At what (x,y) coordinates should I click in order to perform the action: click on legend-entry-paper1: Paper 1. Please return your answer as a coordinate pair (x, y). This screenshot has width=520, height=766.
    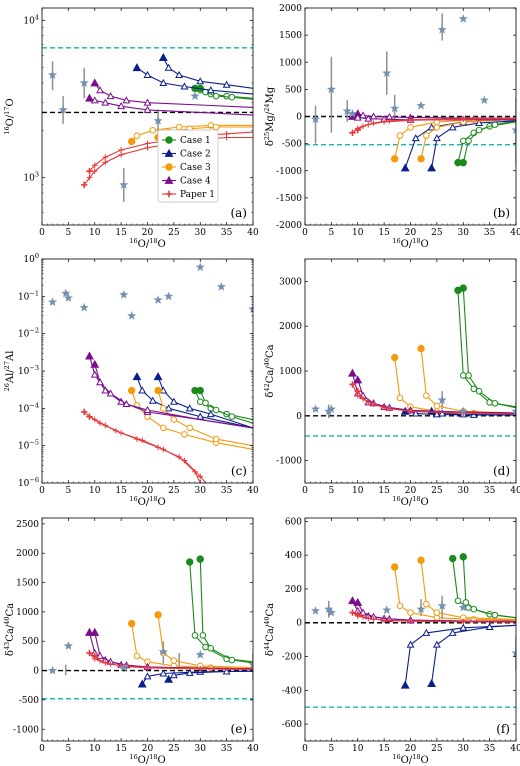
    Looking at the image, I should click on (188, 195).